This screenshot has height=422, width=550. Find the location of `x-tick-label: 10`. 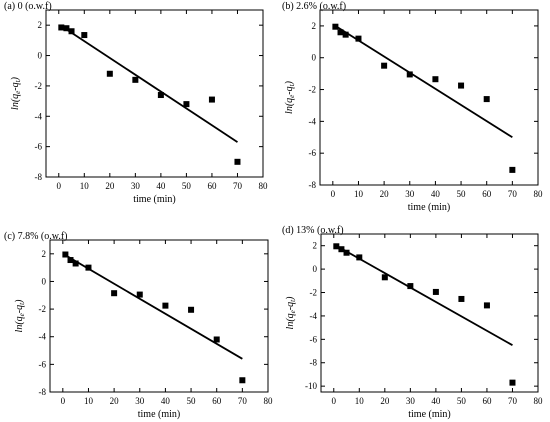

x-tick-label: 10 is located at coordinates (85, 186).